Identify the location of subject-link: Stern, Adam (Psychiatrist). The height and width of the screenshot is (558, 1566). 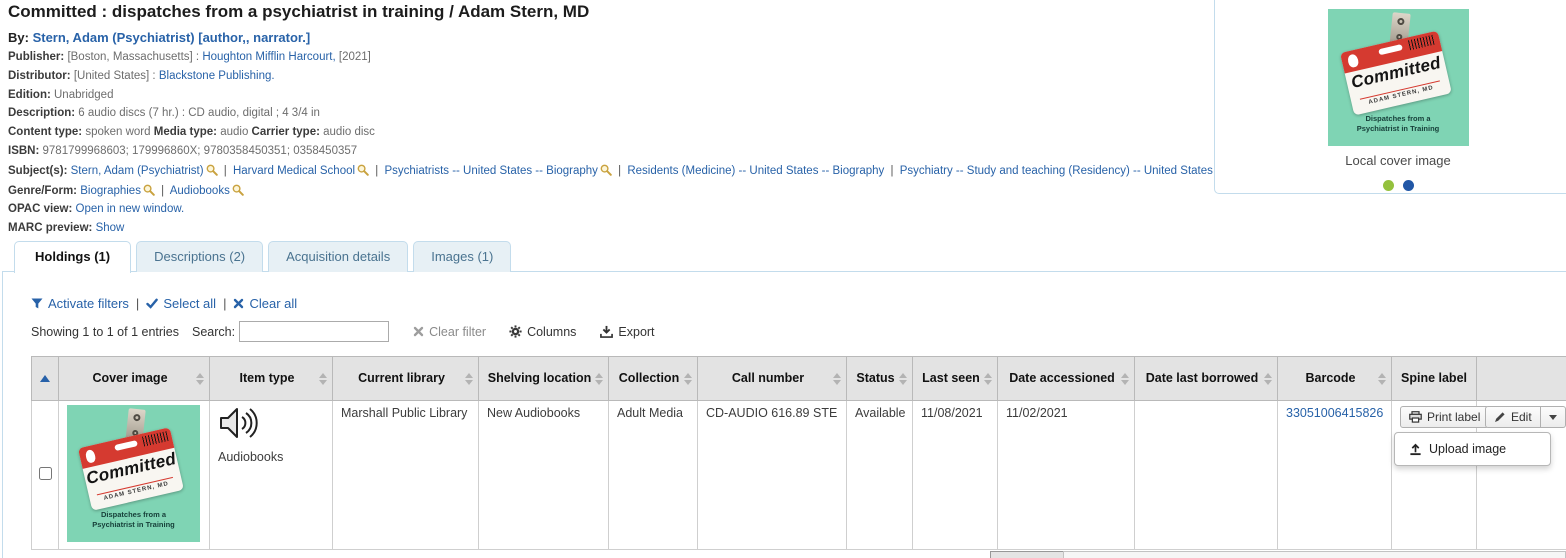
(137, 170).